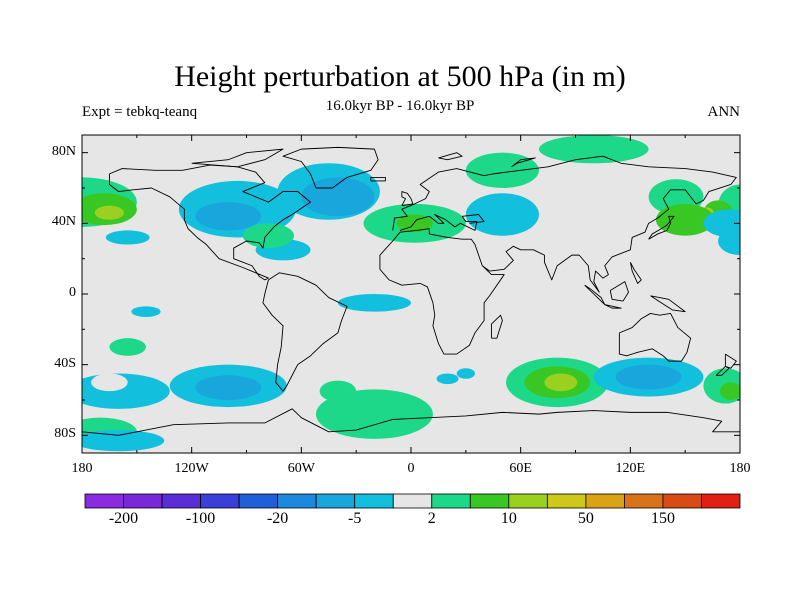 The width and height of the screenshot is (800, 600). Describe the element at coordinates (400, 76) in the screenshot. I see `plot-title: Height perturbation at 500 hPa (in m)` at that location.